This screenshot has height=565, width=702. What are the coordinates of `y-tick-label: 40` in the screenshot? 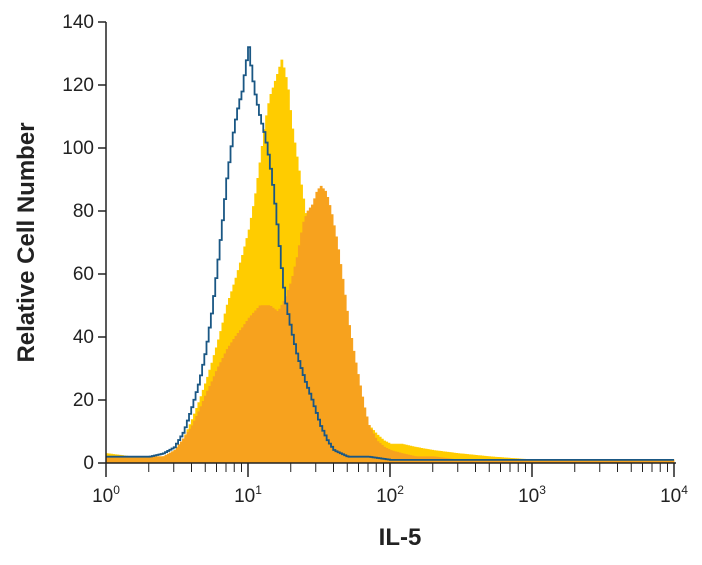 It's located at (83, 337).